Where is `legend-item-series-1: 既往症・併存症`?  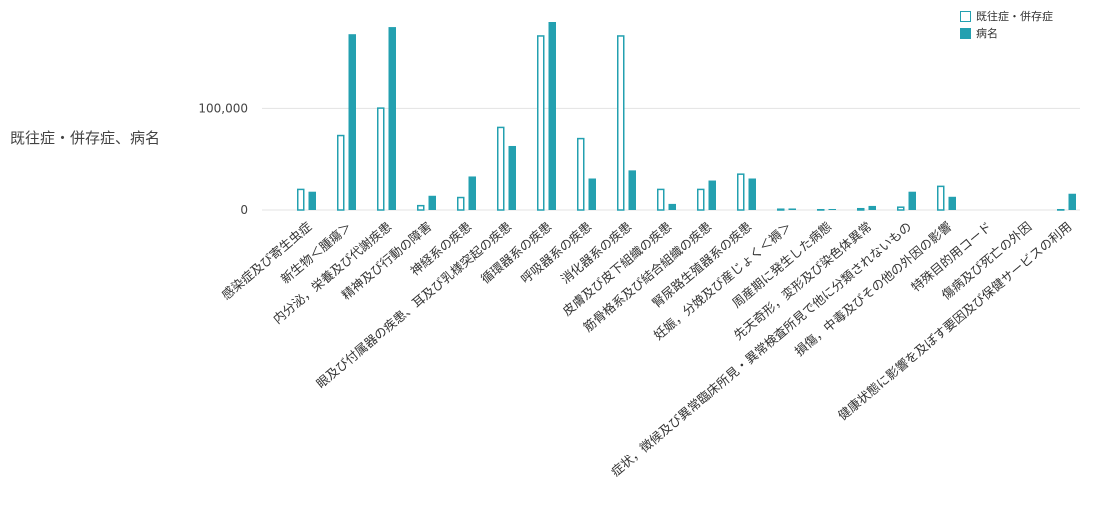 legend-item-series-1: 既往症・併存症 is located at coordinates (1006, 16).